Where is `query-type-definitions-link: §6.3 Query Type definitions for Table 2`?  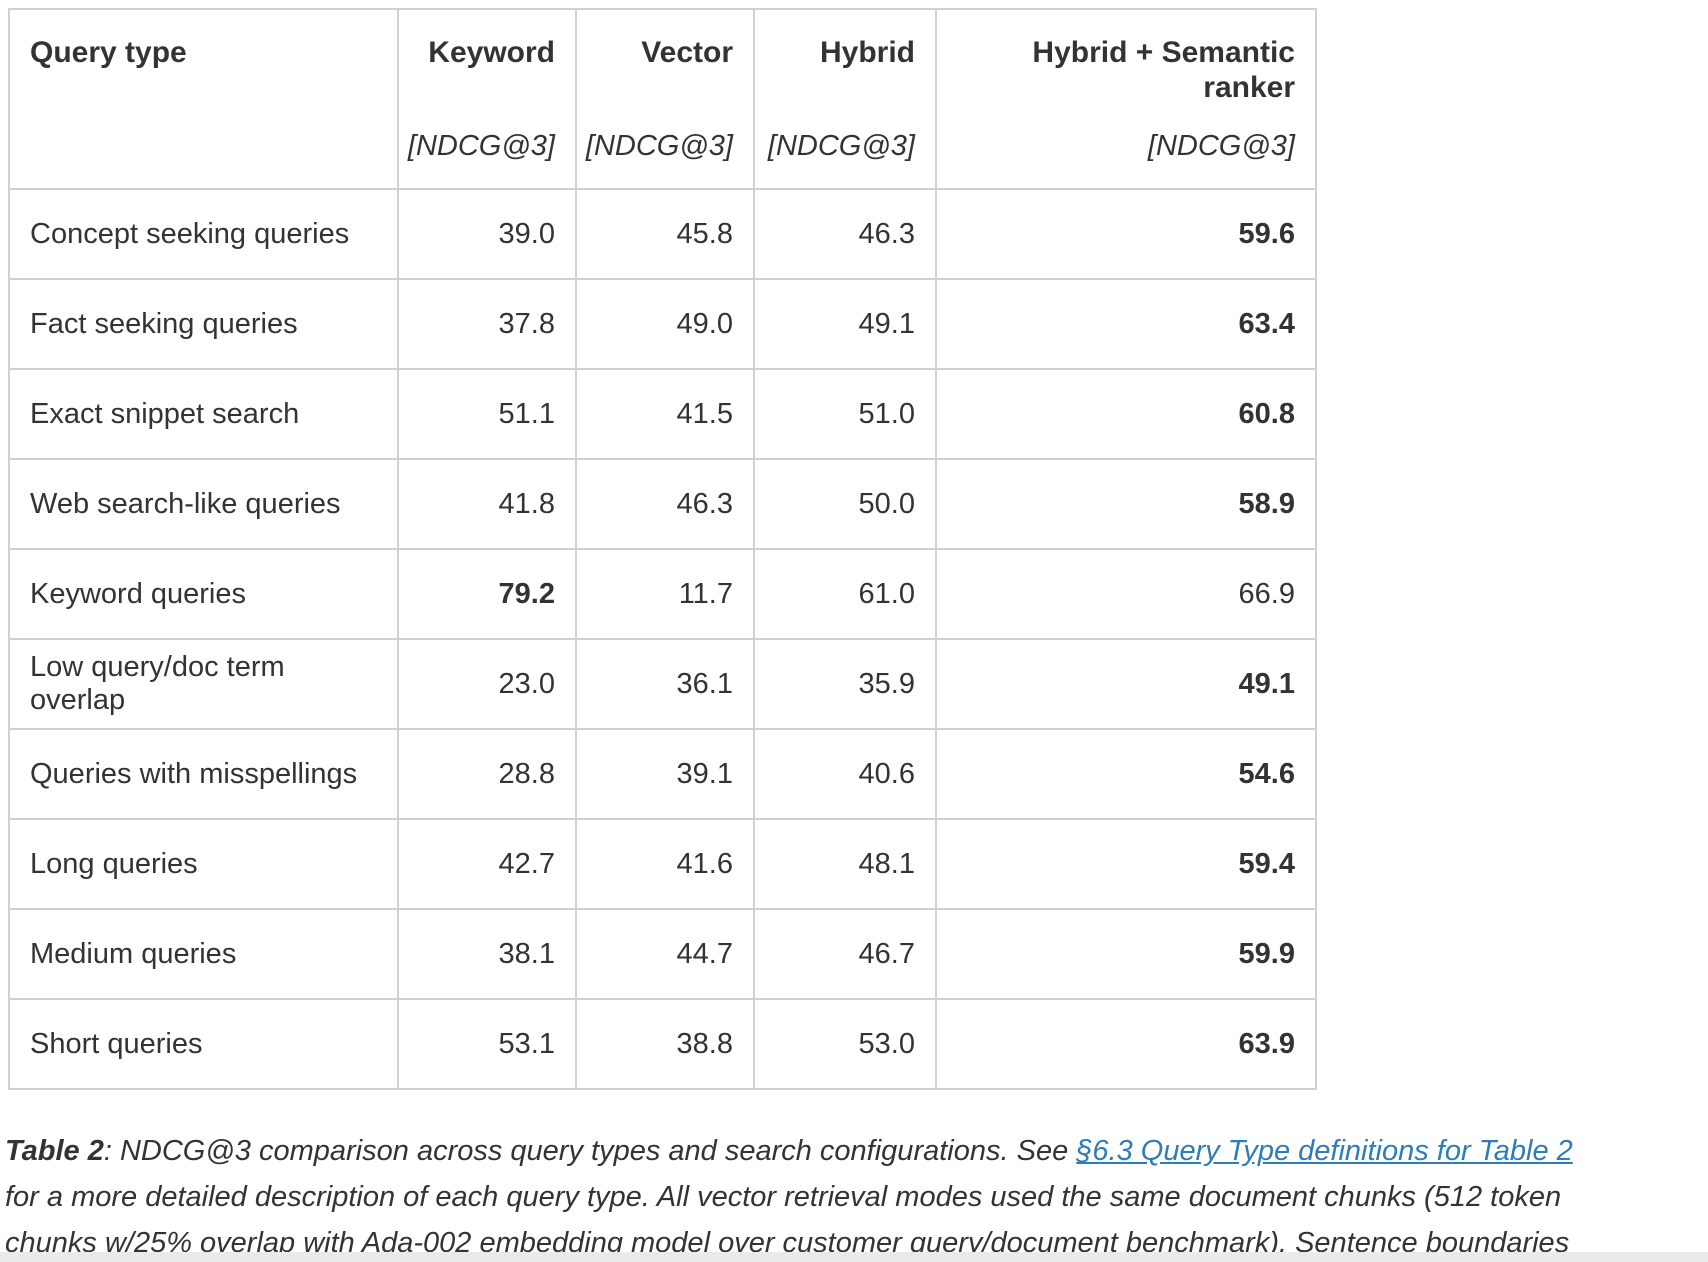 query-type-definitions-link: §6.3 Query Type definitions for Table 2 is located at coordinates (1324, 1151).